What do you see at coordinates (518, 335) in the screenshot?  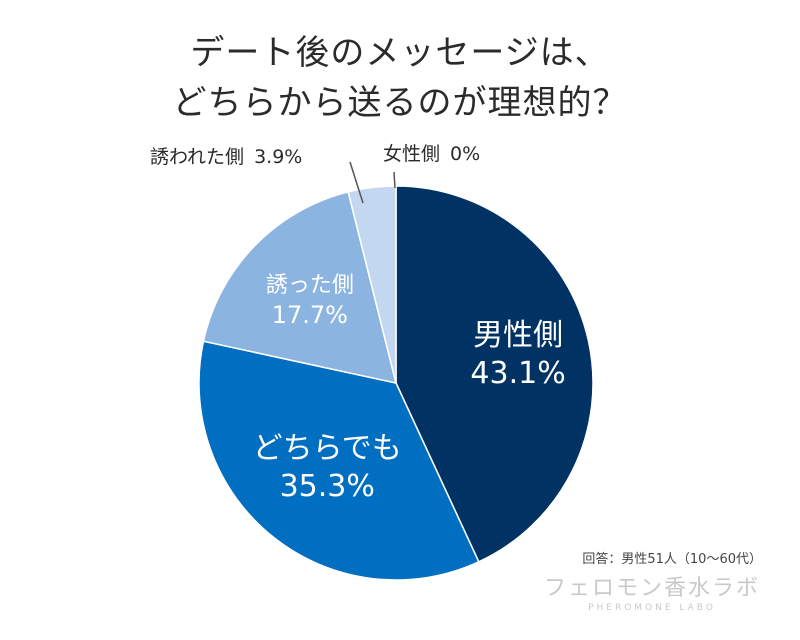 I see `slice-0-name-label: 男性側` at bounding box center [518, 335].